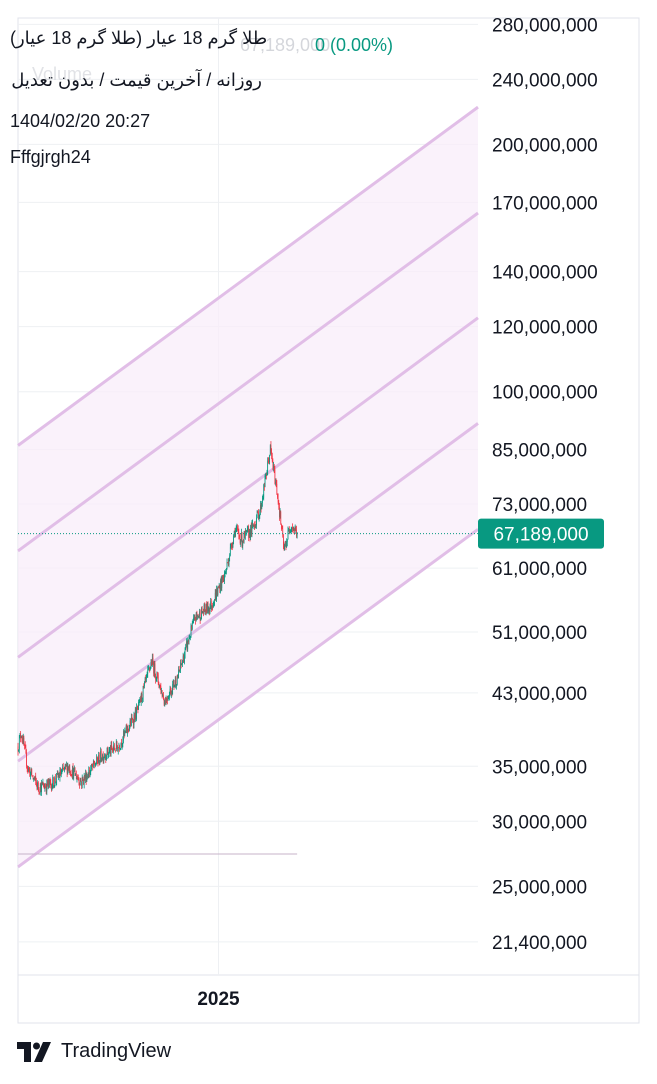  I want to click on price-tick-label: 43,000,000, so click(539, 694).